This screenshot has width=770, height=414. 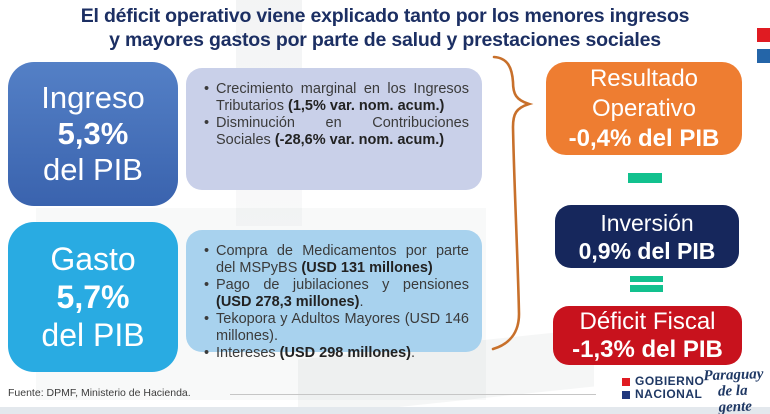 What do you see at coordinates (647, 250) in the screenshot?
I see `inversion-value: 0,9% del PIB` at bounding box center [647, 250].